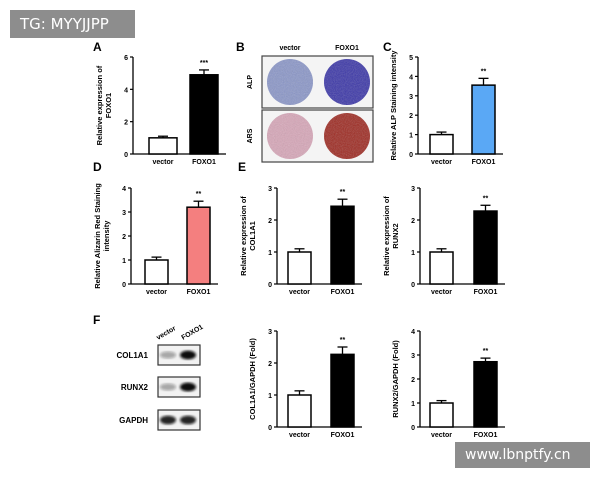 Image resolution: width=600 pixels, height=480 pixels. What do you see at coordinates (97, 167) in the screenshot?
I see `panel-label-D: D` at bounding box center [97, 167].